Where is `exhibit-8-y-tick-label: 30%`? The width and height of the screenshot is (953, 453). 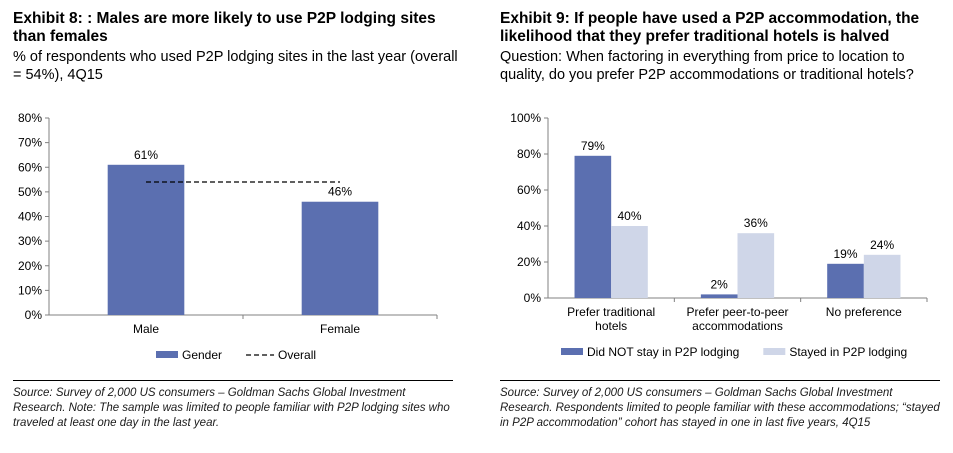 exhibit-8-y-tick-label: 30% is located at coordinates (30, 241).